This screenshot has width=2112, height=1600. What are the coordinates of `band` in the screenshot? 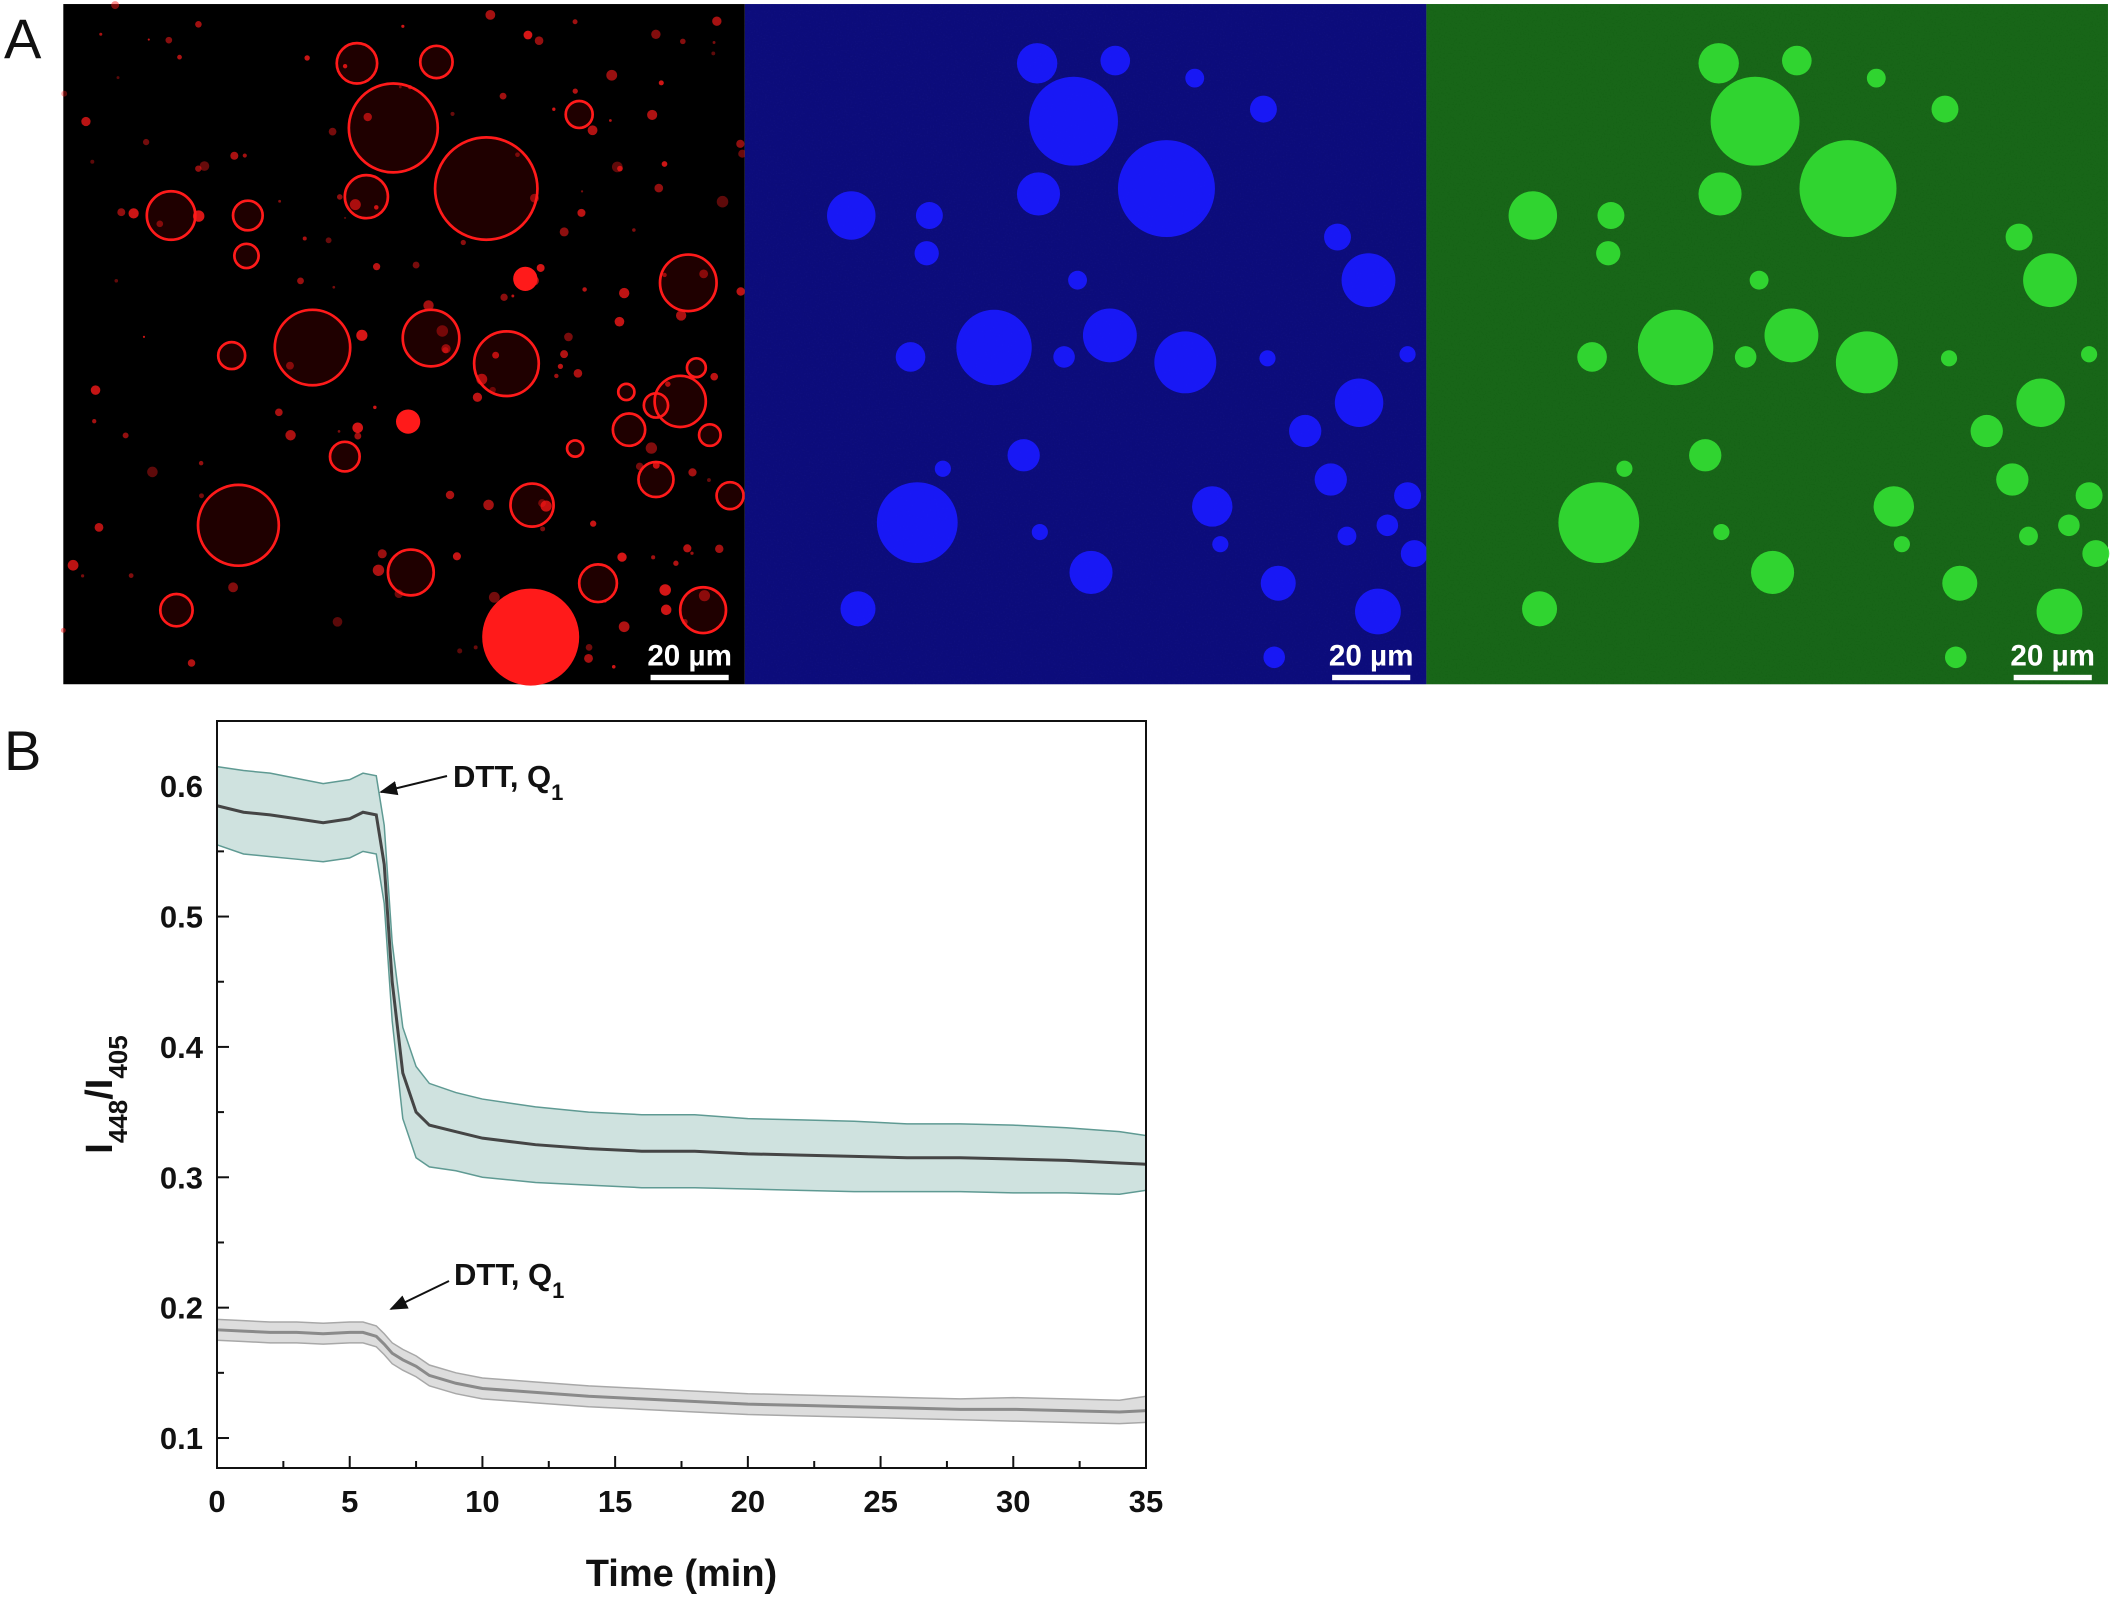 It's located at (681, 1371).